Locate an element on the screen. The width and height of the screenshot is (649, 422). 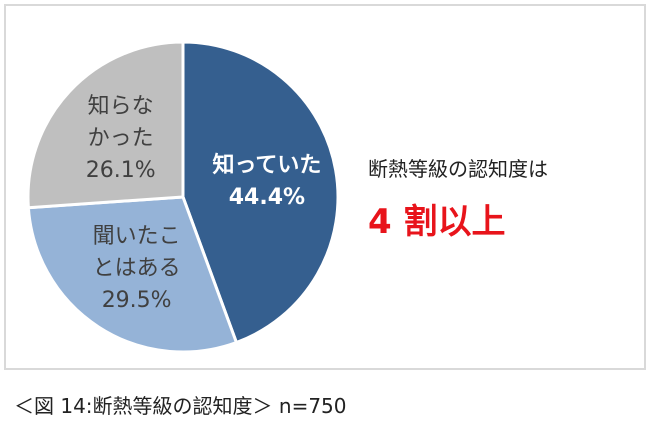
annotation: 断熱等級の認知度は is located at coordinates (458, 169).